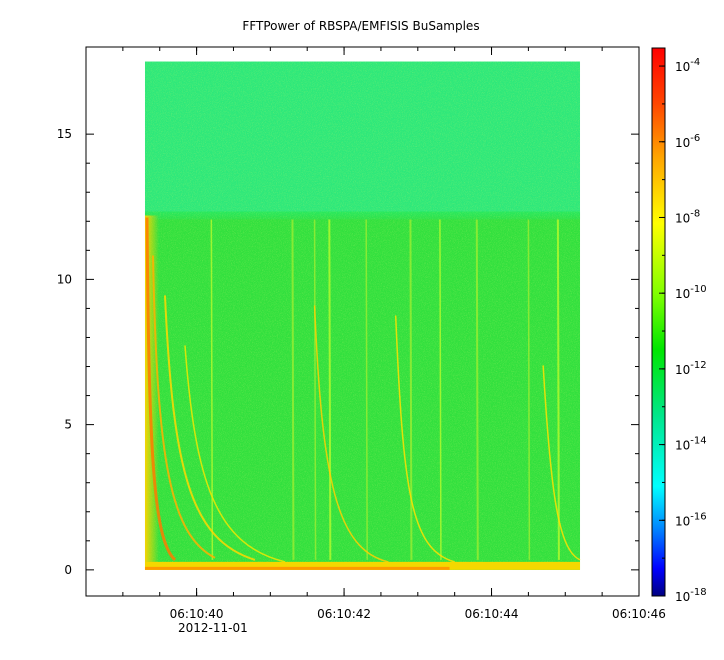 The height and width of the screenshot is (660, 724). I want to click on y-tick-label: 5, so click(68, 425).